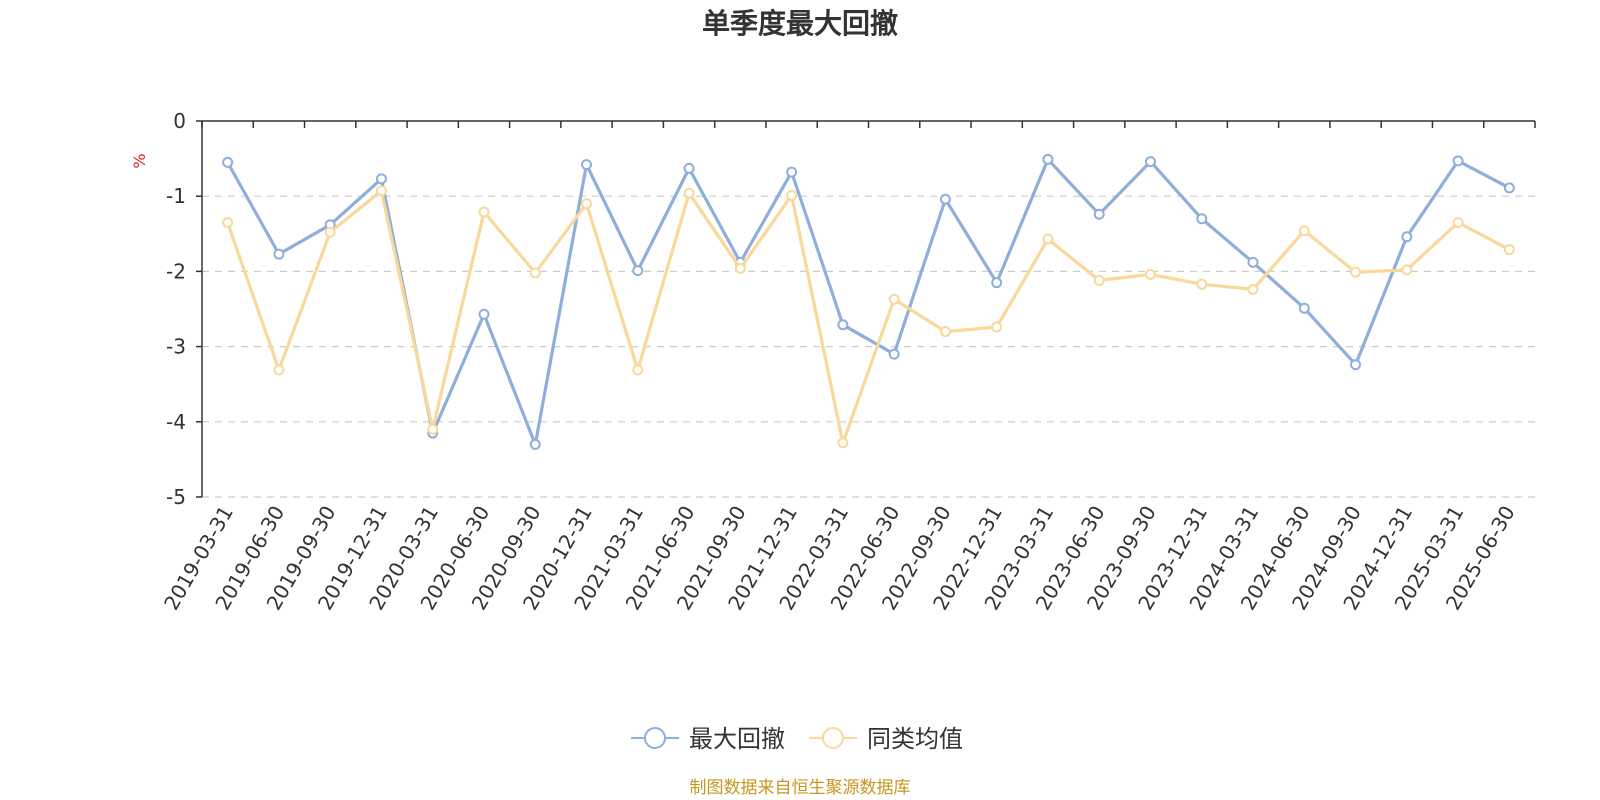 This screenshot has height=800, width=1600. Describe the element at coordinates (176, 309) in the screenshot. I see `y-tick-labels: 0 -1 -2 -3 -4 -5` at that location.